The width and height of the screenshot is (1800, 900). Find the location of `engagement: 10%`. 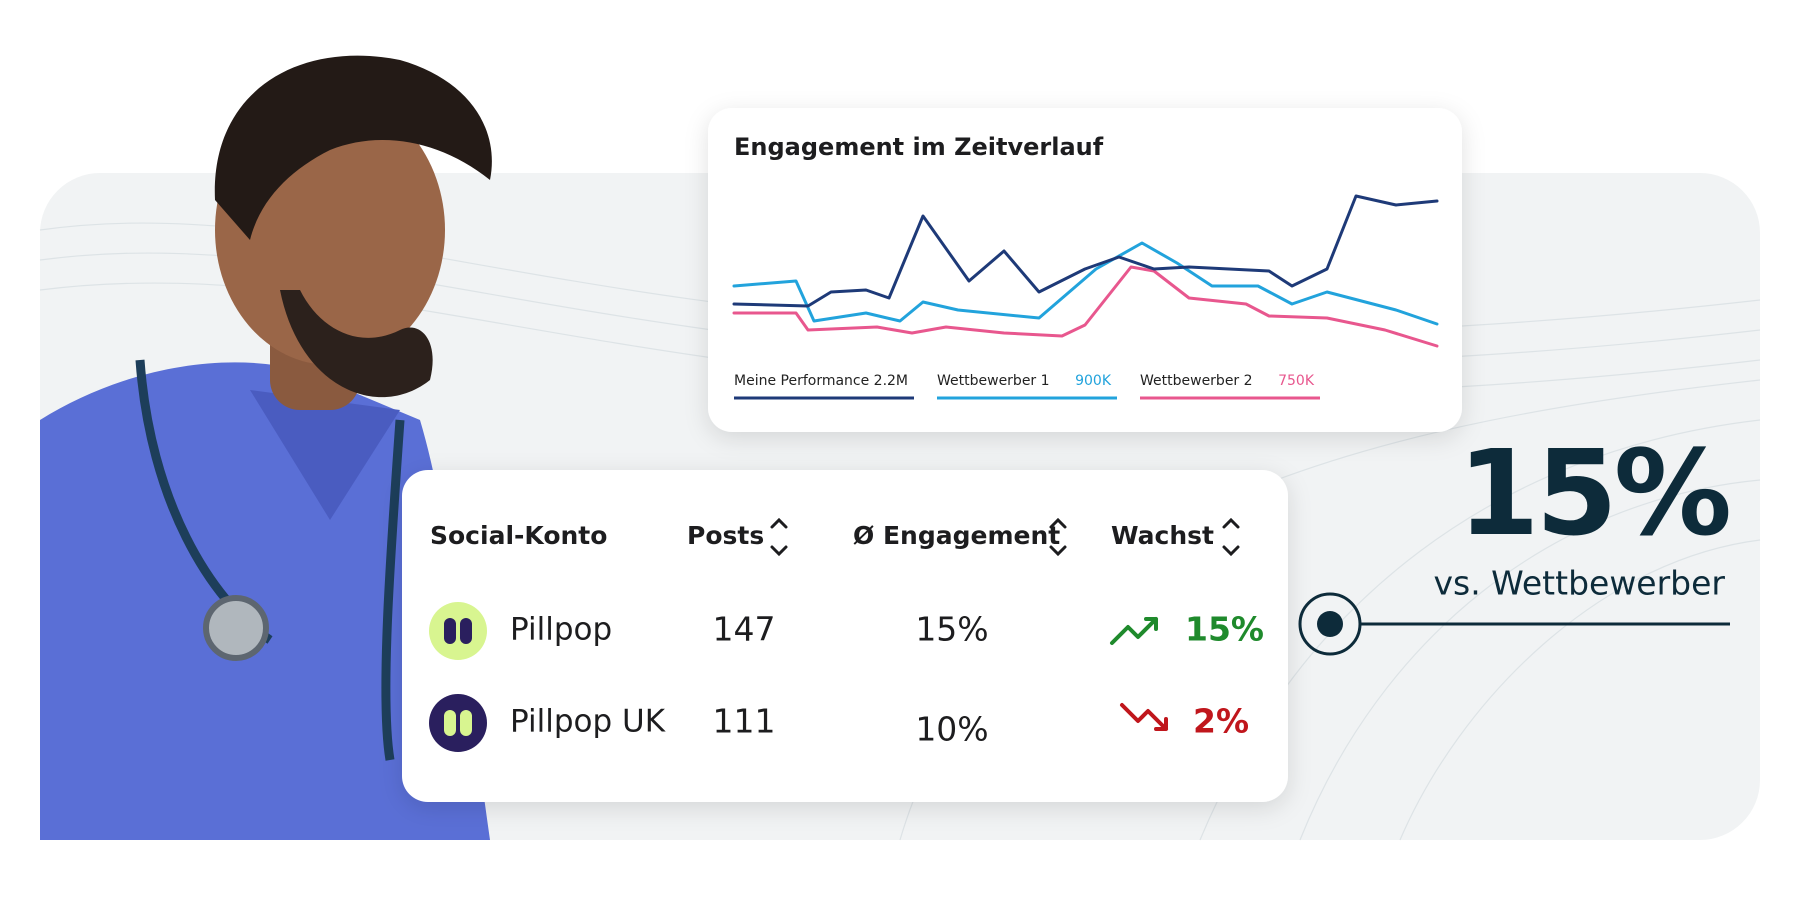

engagement: 10% is located at coordinates (951, 729).